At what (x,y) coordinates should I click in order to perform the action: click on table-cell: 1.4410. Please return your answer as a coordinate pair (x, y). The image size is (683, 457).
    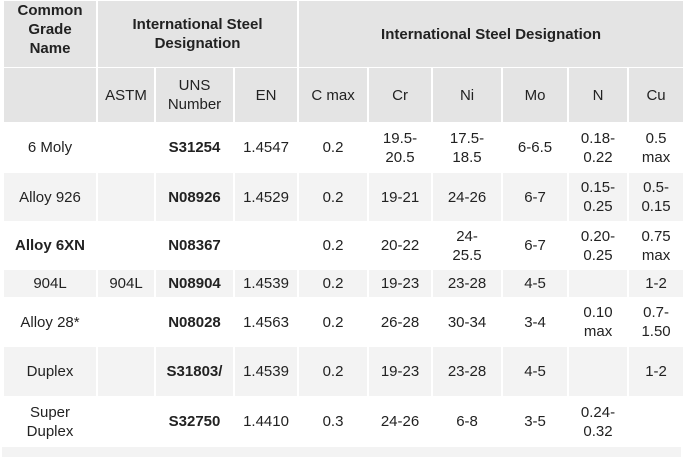
    Looking at the image, I should click on (266, 421).